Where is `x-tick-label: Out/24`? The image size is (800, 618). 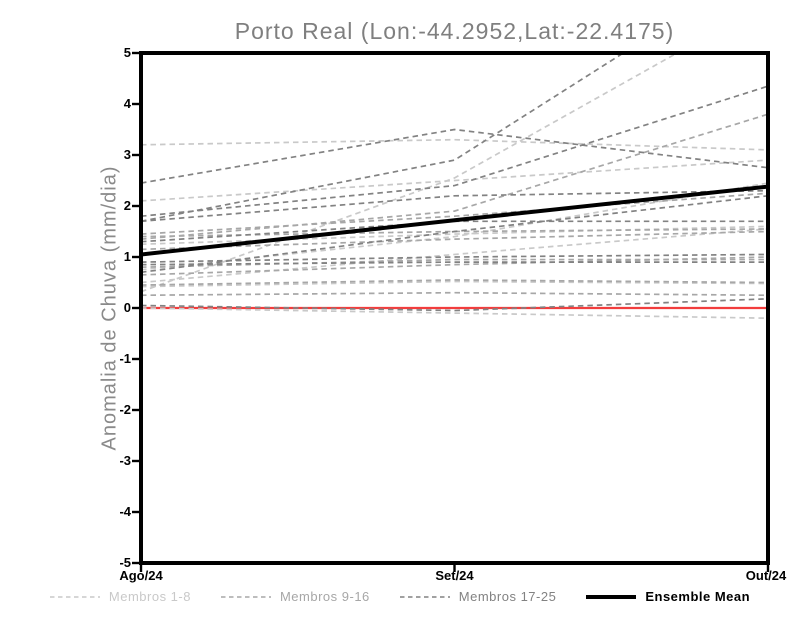 x-tick-label: Out/24 is located at coordinates (766, 575).